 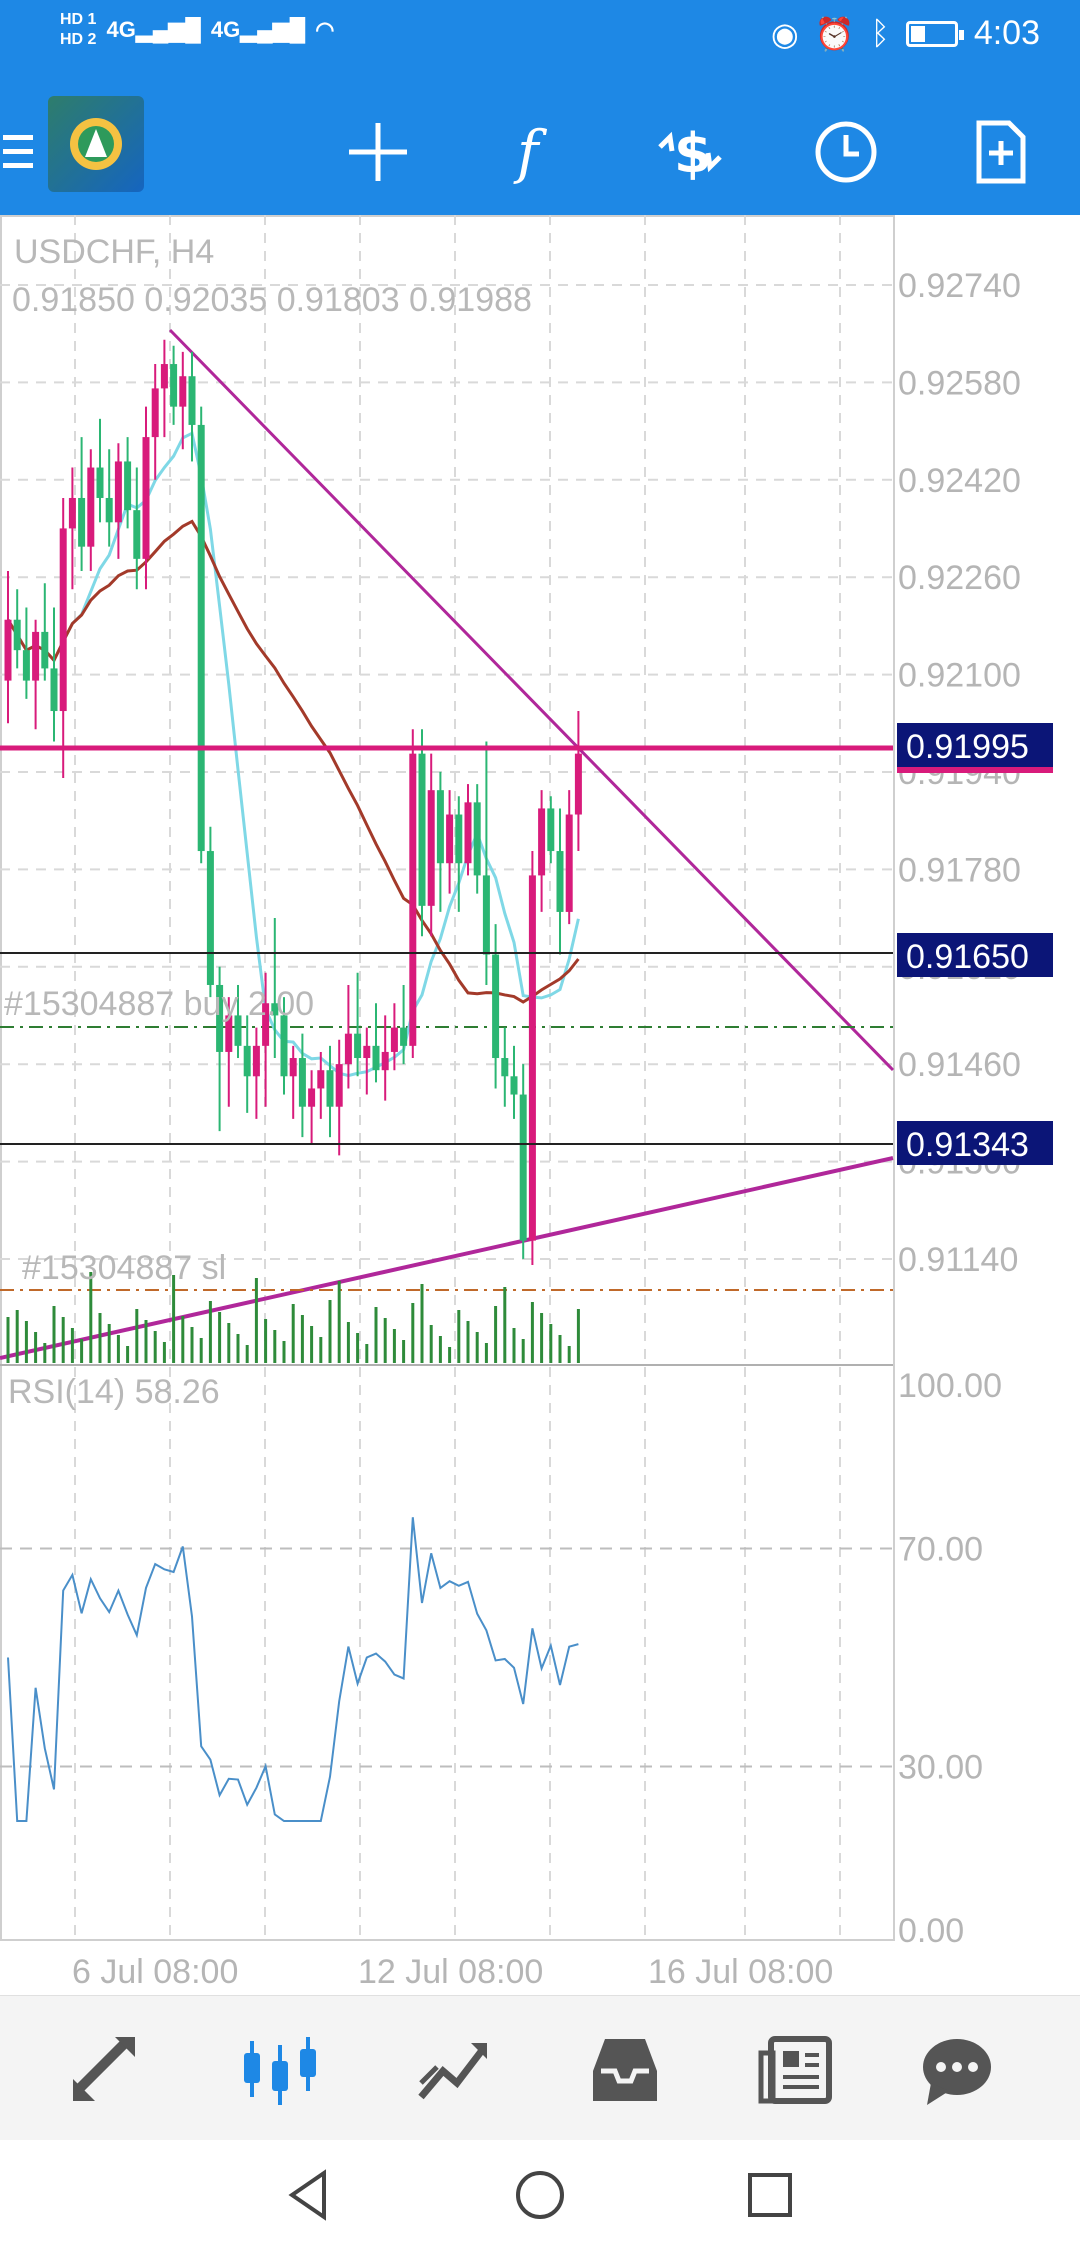 I want to click on line-tag-2: 0.91343, so click(x=967, y=1145).